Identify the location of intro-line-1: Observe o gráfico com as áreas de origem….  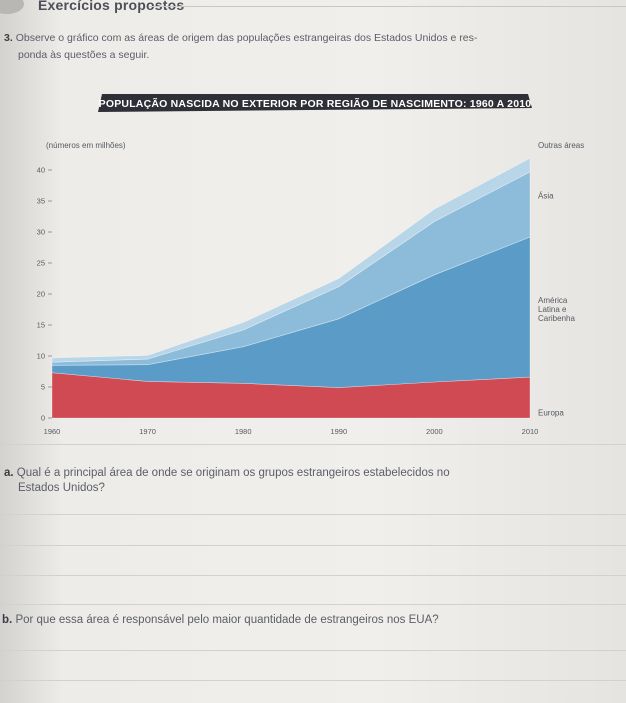
(246, 38).